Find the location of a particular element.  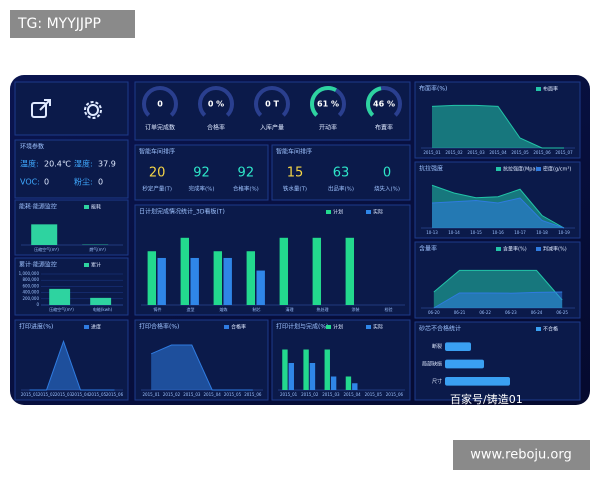

chart-title: 抗拉强度 is located at coordinates (431, 169).